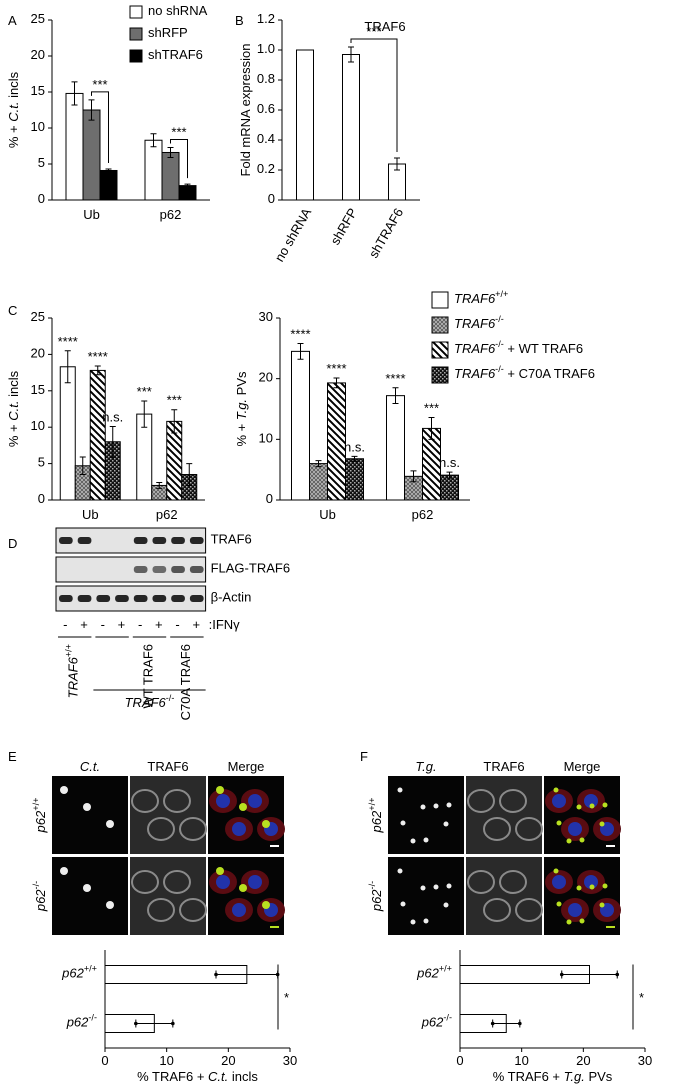 This screenshot has height=1089, width=680. Describe the element at coordinates (179, 158) in the screenshot. I see `significance-bracket` at that location.